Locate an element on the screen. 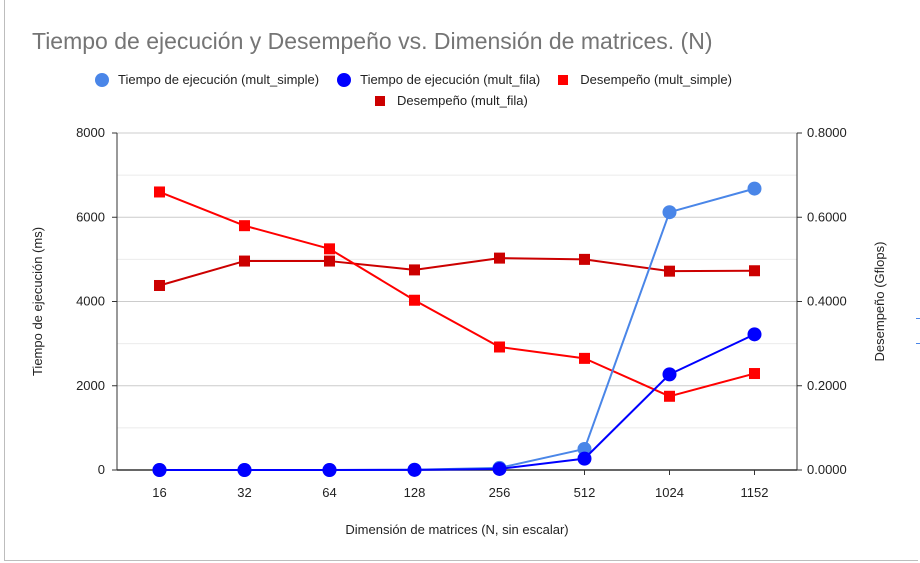 The width and height of the screenshot is (920, 563). legend-row-2: Desempeño (mult_fila) is located at coordinates (460, 100).